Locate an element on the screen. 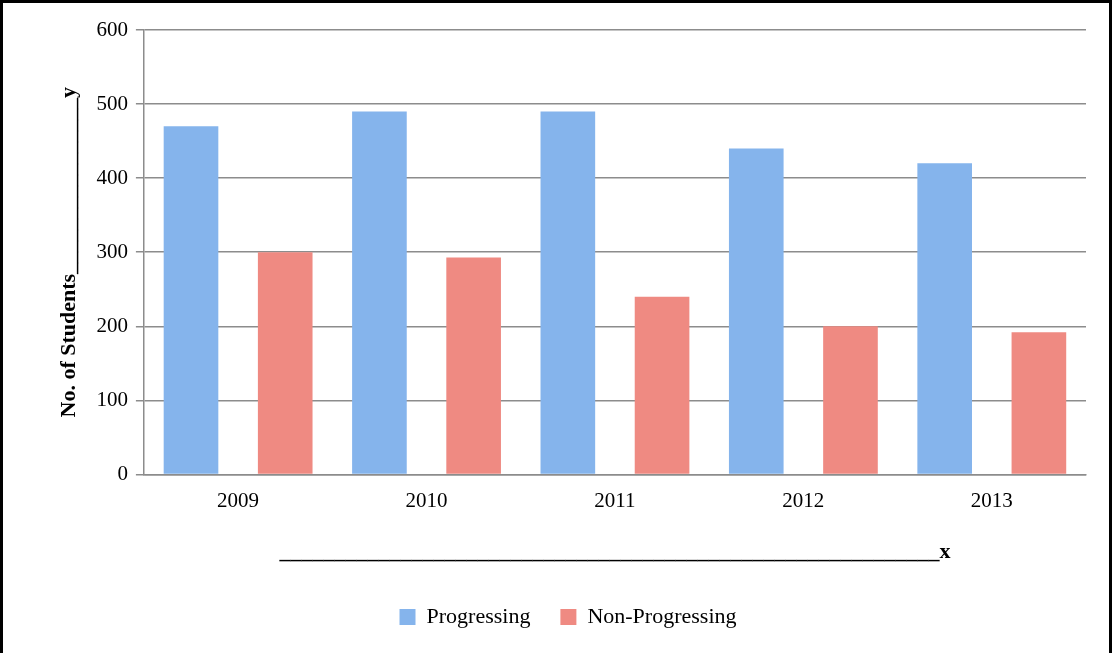  y-tick-label: 400 is located at coordinates (112, 176).